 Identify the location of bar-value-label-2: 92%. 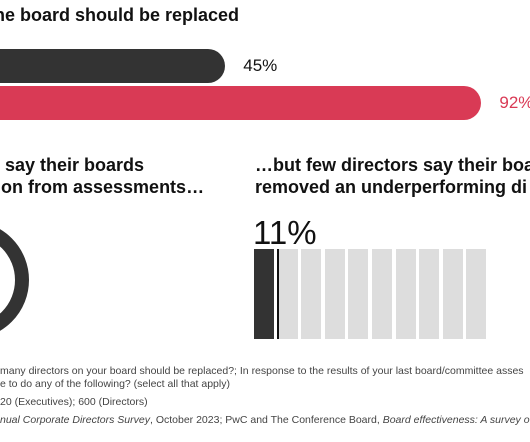
(514, 102).